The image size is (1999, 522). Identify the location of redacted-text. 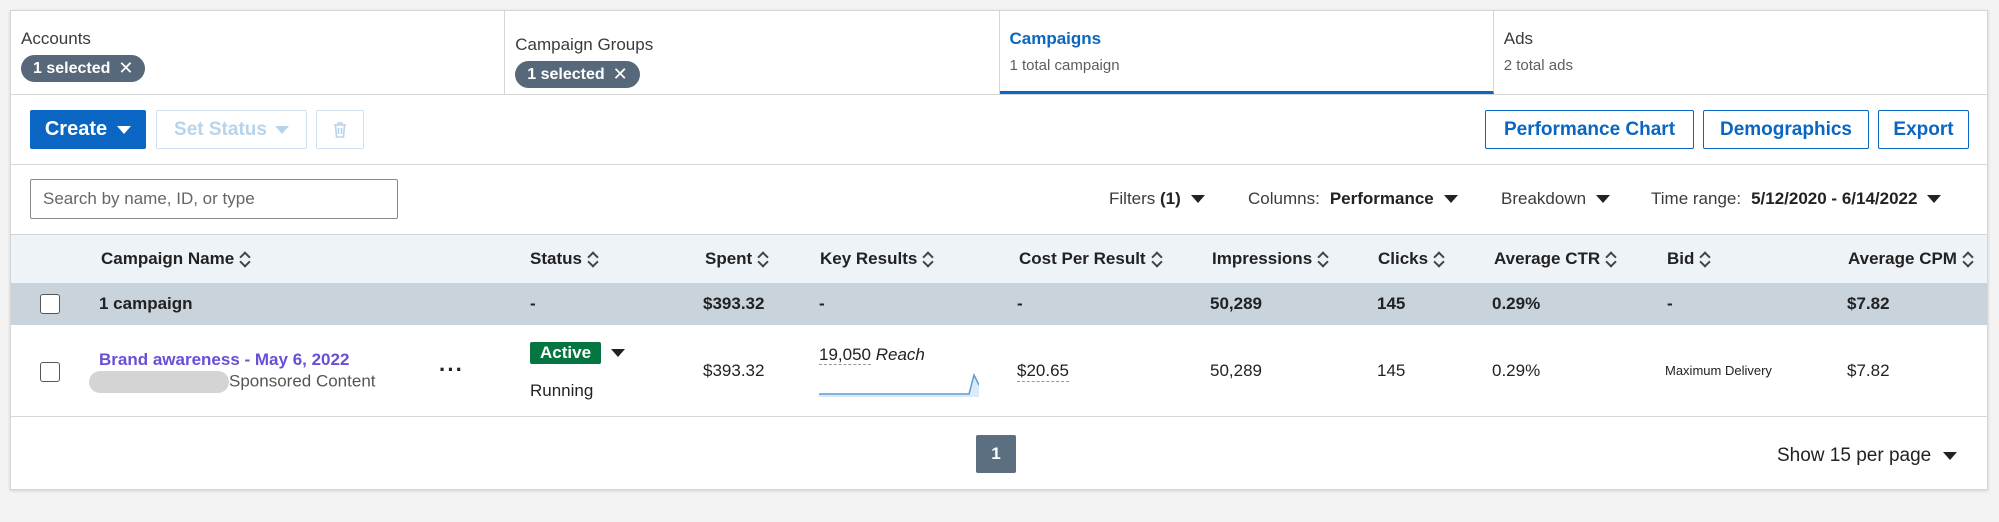
(159, 382).